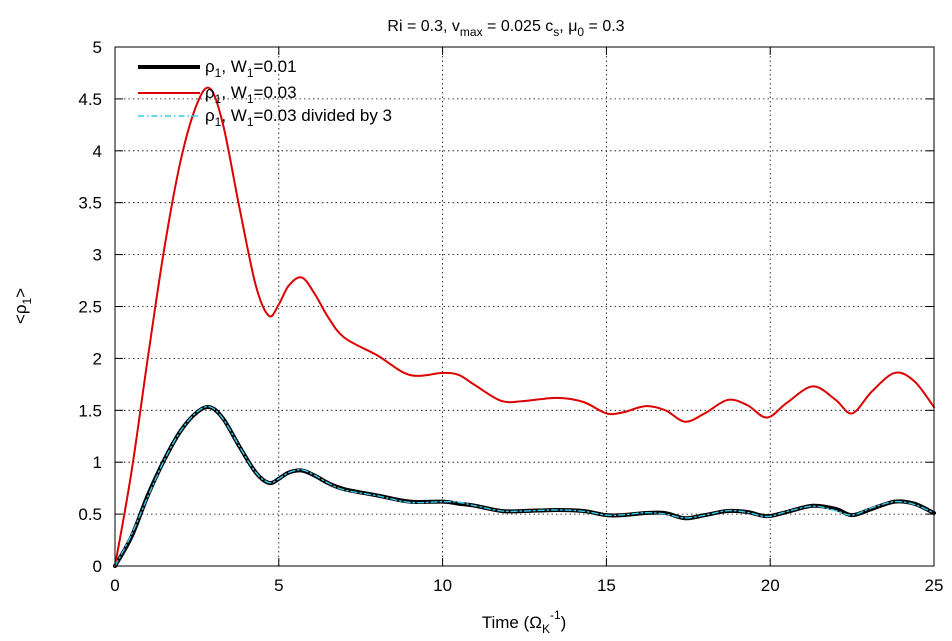  I want to click on title-sub-max: max, so click(471, 32).